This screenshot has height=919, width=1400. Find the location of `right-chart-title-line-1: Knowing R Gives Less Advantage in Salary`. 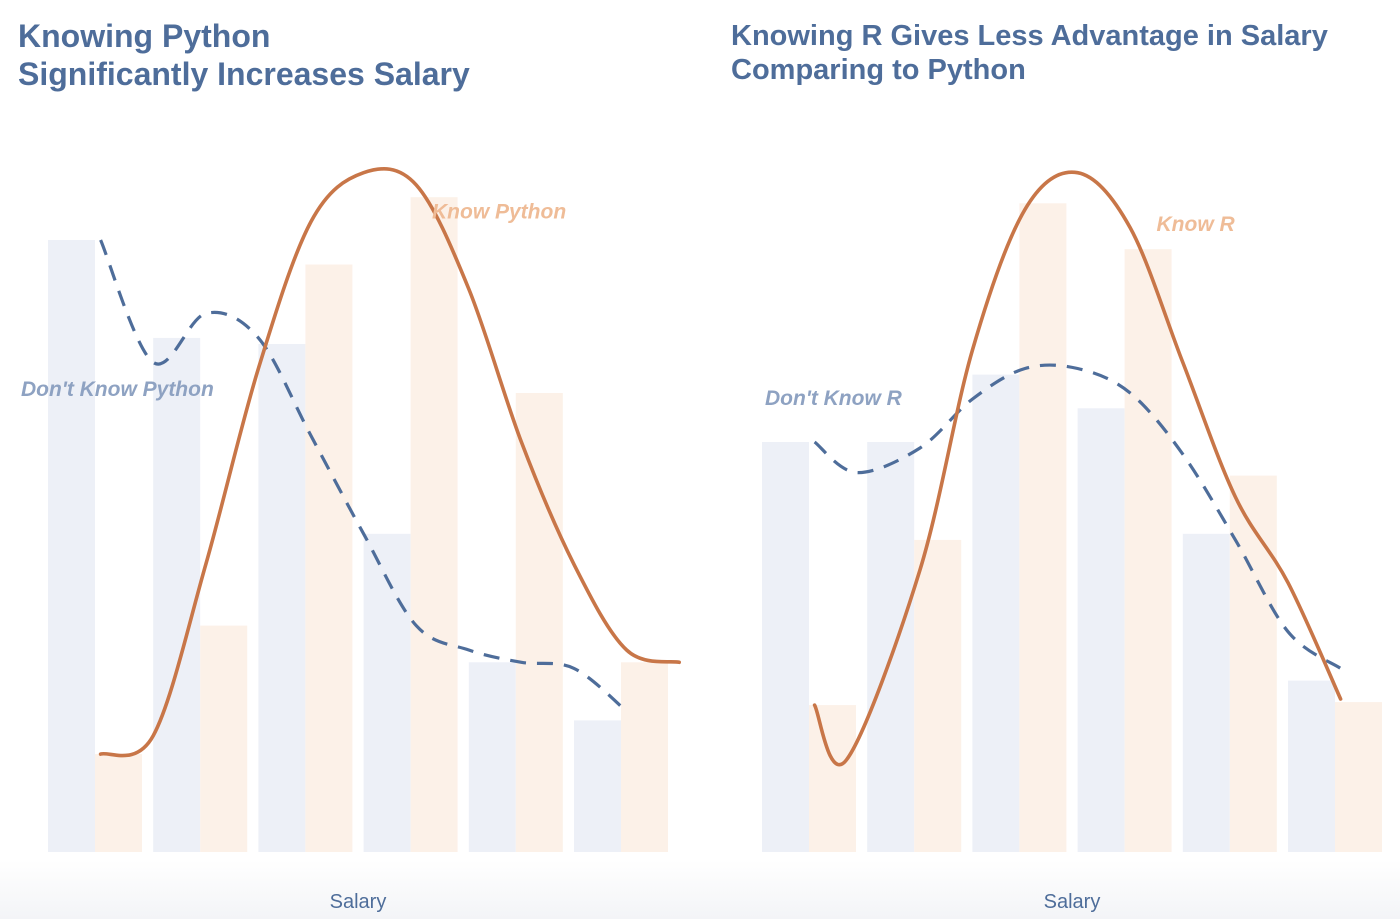

right-chart-title-line-1: Knowing R Gives Less Advantage in Salary is located at coordinates (1029, 36).